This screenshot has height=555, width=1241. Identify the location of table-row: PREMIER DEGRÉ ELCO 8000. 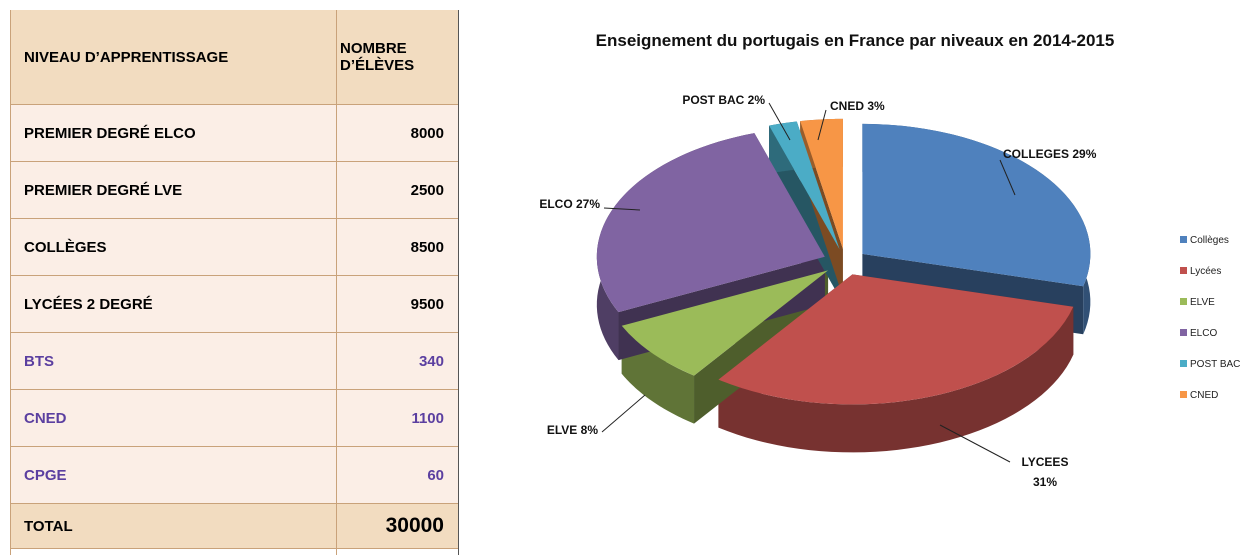
(234, 133).